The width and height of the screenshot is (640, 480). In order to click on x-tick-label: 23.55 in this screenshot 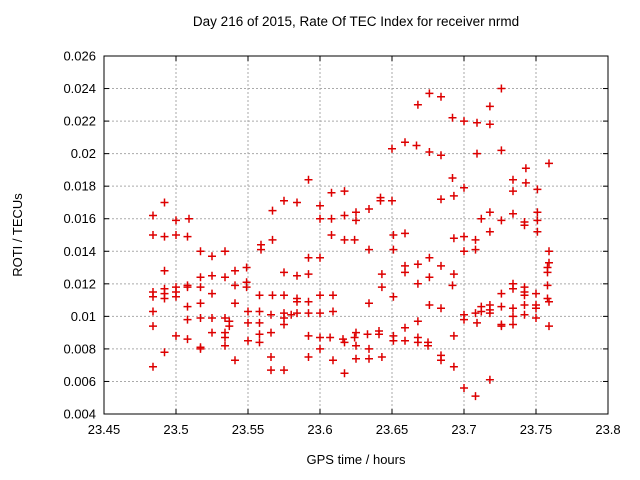, I will do `click(248, 429)`.